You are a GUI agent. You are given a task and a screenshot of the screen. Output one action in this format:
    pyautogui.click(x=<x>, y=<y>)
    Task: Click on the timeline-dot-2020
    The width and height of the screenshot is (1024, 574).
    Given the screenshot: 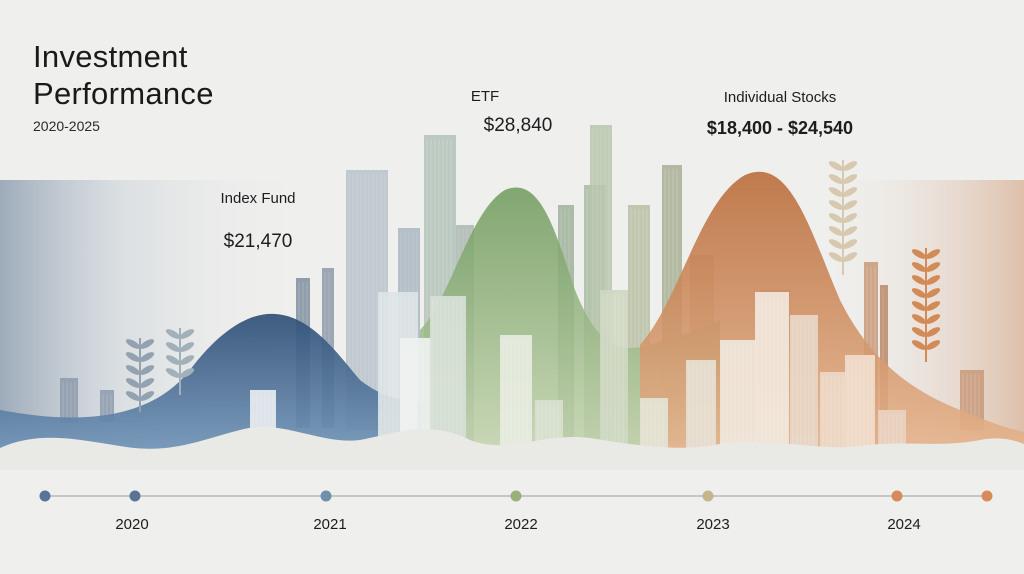 What is the action you would take?
    pyautogui.click(x=135, y=496)
    